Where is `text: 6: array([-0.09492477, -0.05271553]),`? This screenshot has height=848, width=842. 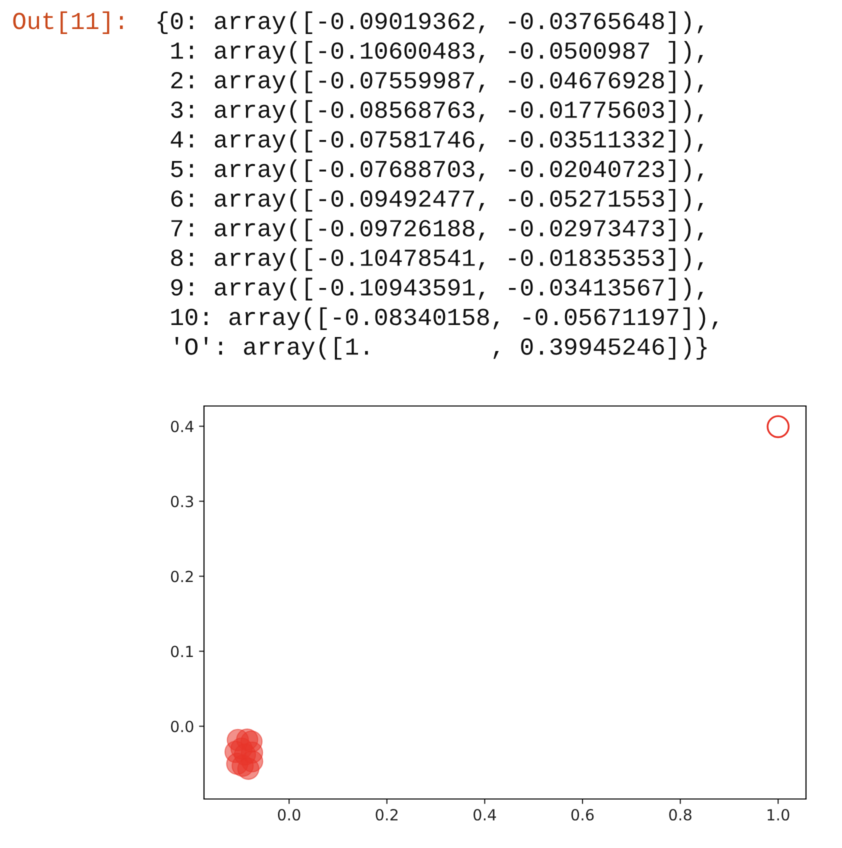
text: 6: array([-0.09492477, -0.05271553]), is located at coordinates (437, 200).